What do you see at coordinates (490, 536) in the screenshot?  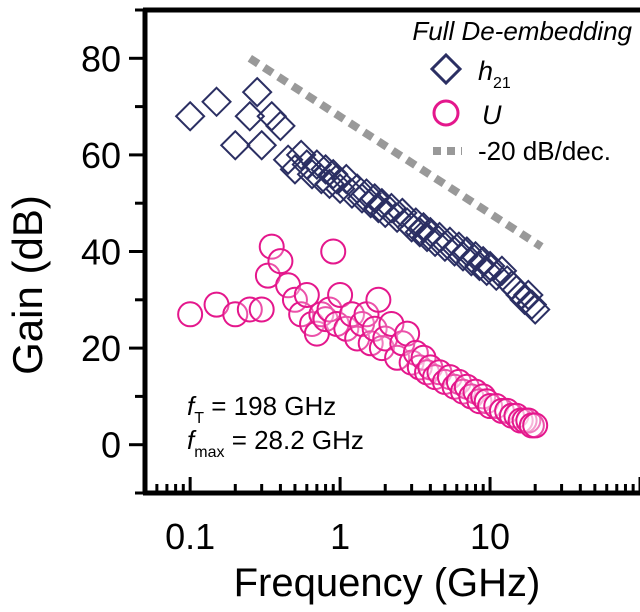 I see `x-tick-label: 10` at bounding box center [490, 536].